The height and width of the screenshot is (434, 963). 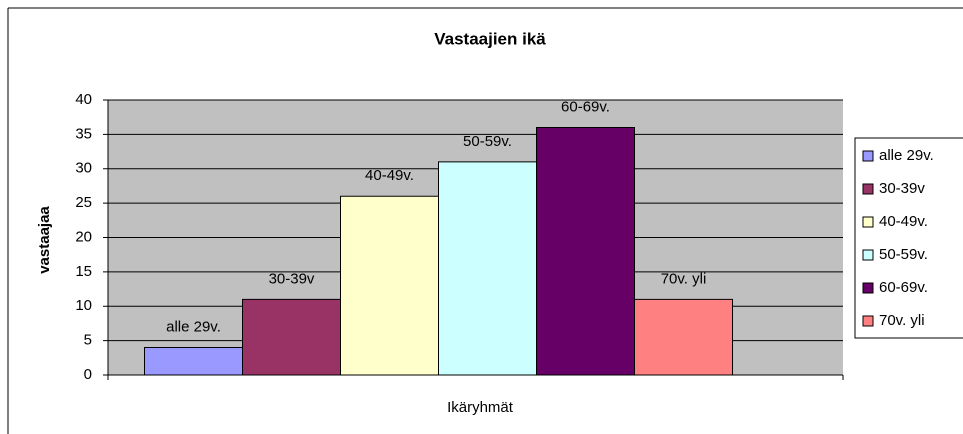 I want to click on data-label: 50-59v., so click(x=487, y=141).